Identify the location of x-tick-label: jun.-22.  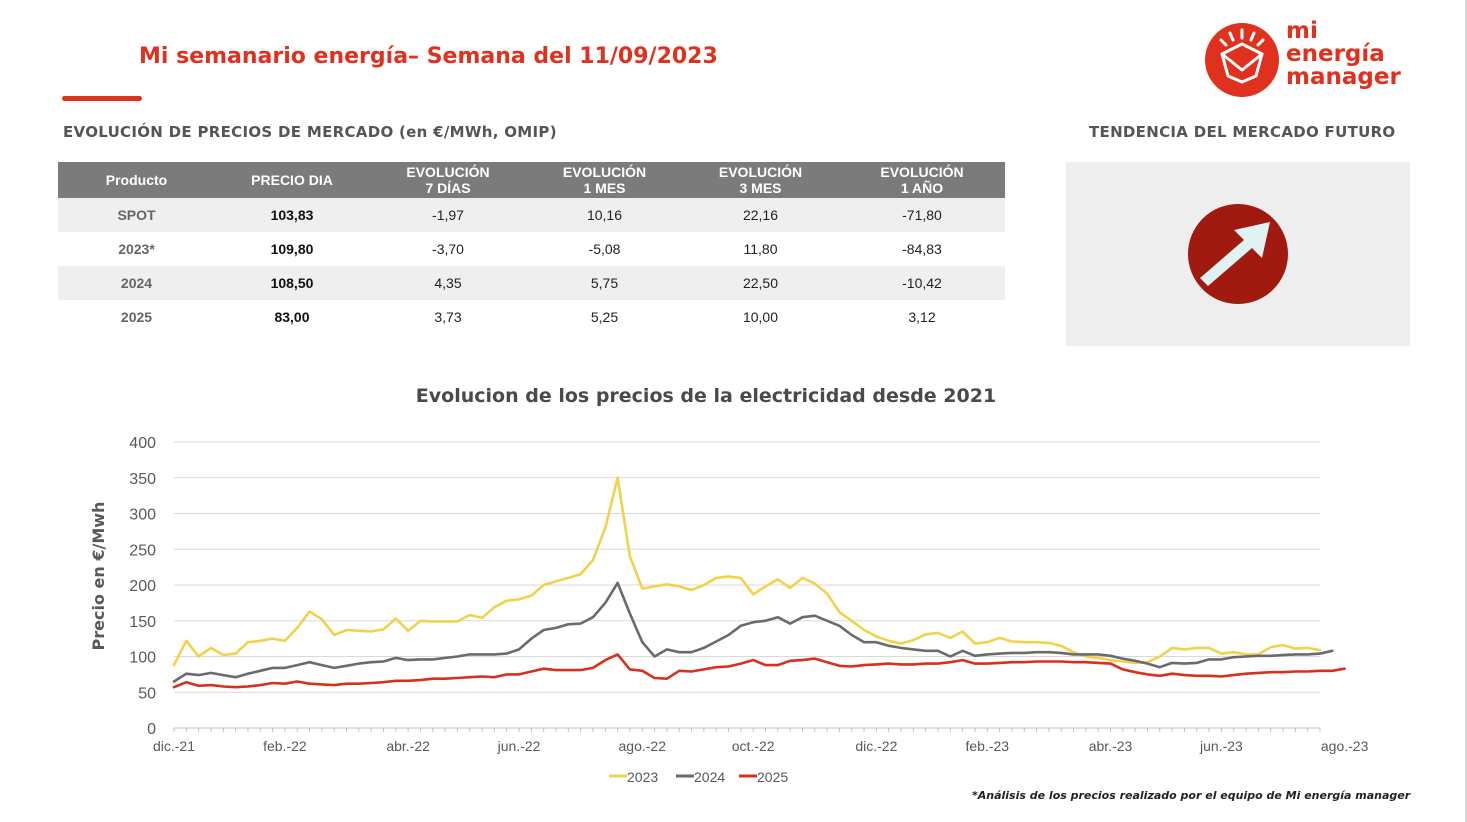
(519, 746).